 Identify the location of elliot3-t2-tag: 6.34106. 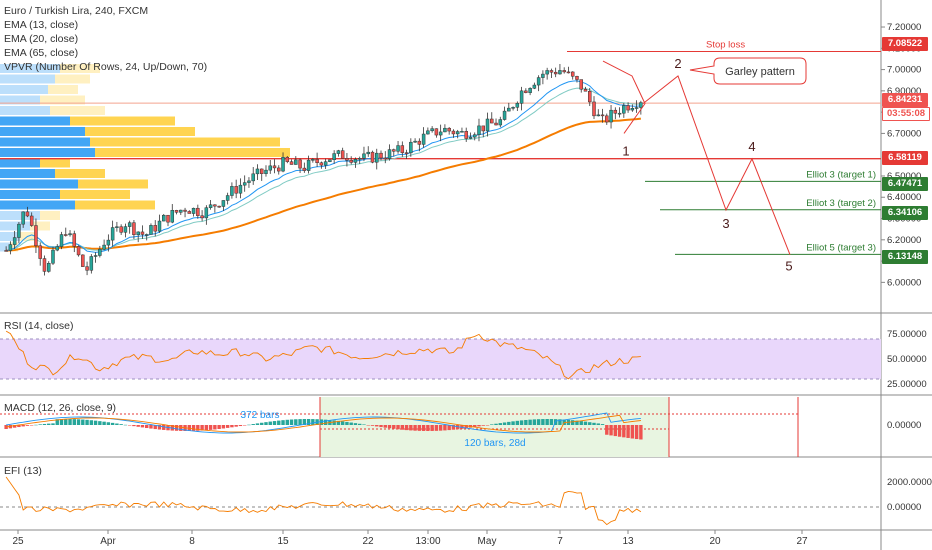
(905, 213).